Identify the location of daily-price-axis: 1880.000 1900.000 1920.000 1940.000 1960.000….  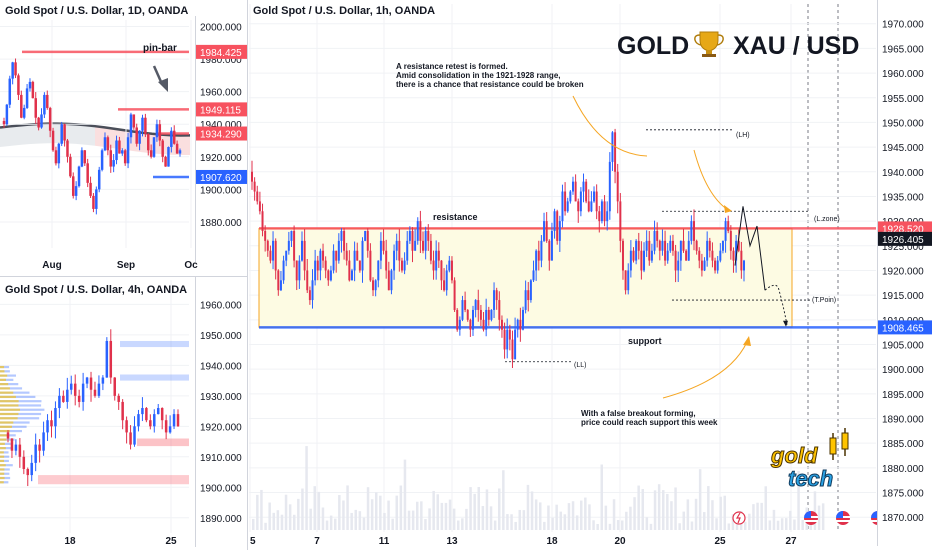
(221, 139).